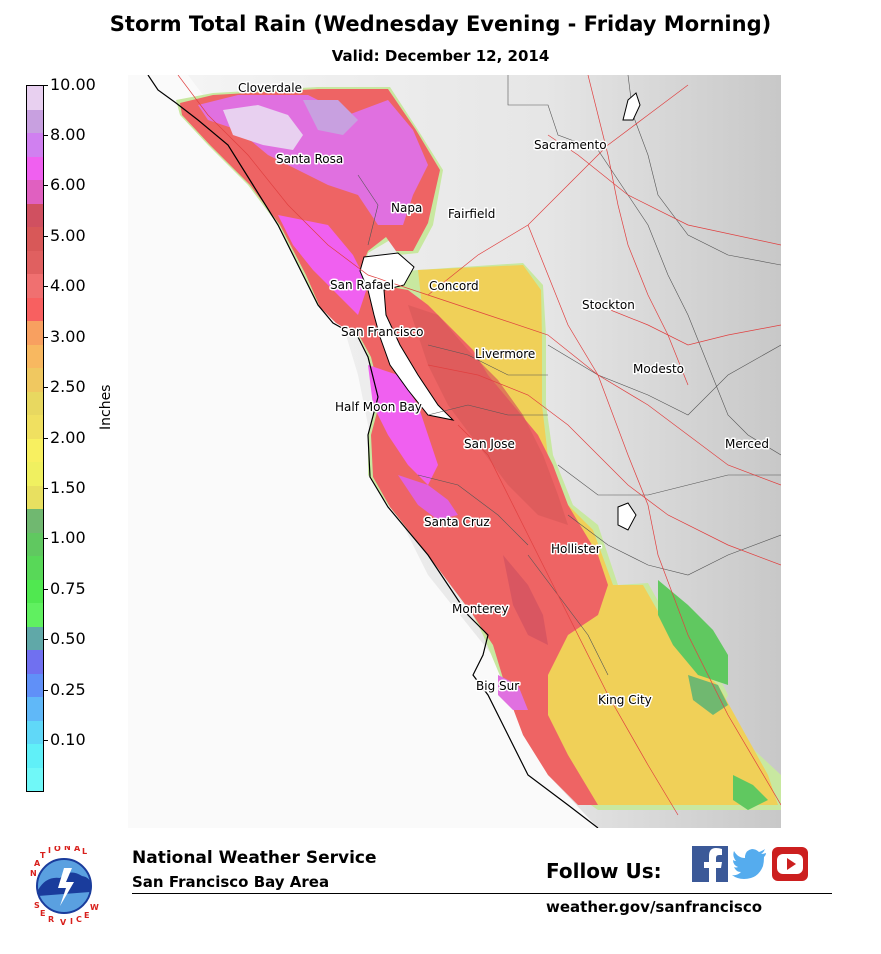 The width and height of the screenshot is (881, 954). What do you see at coordinates (68, 285) in the screenshot?
I see `colorbar-tick-label: 4.00` at bounding box center [68, 285].